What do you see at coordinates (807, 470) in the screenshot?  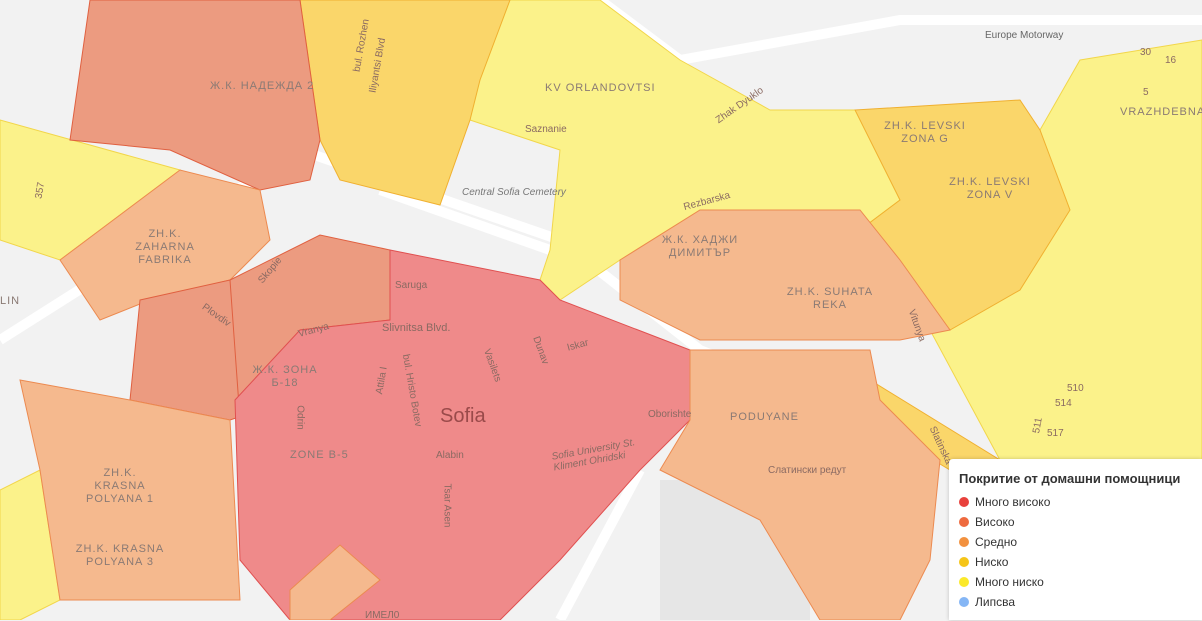 I see `street-label: Слатински редут` at bounding box center [807, 470].